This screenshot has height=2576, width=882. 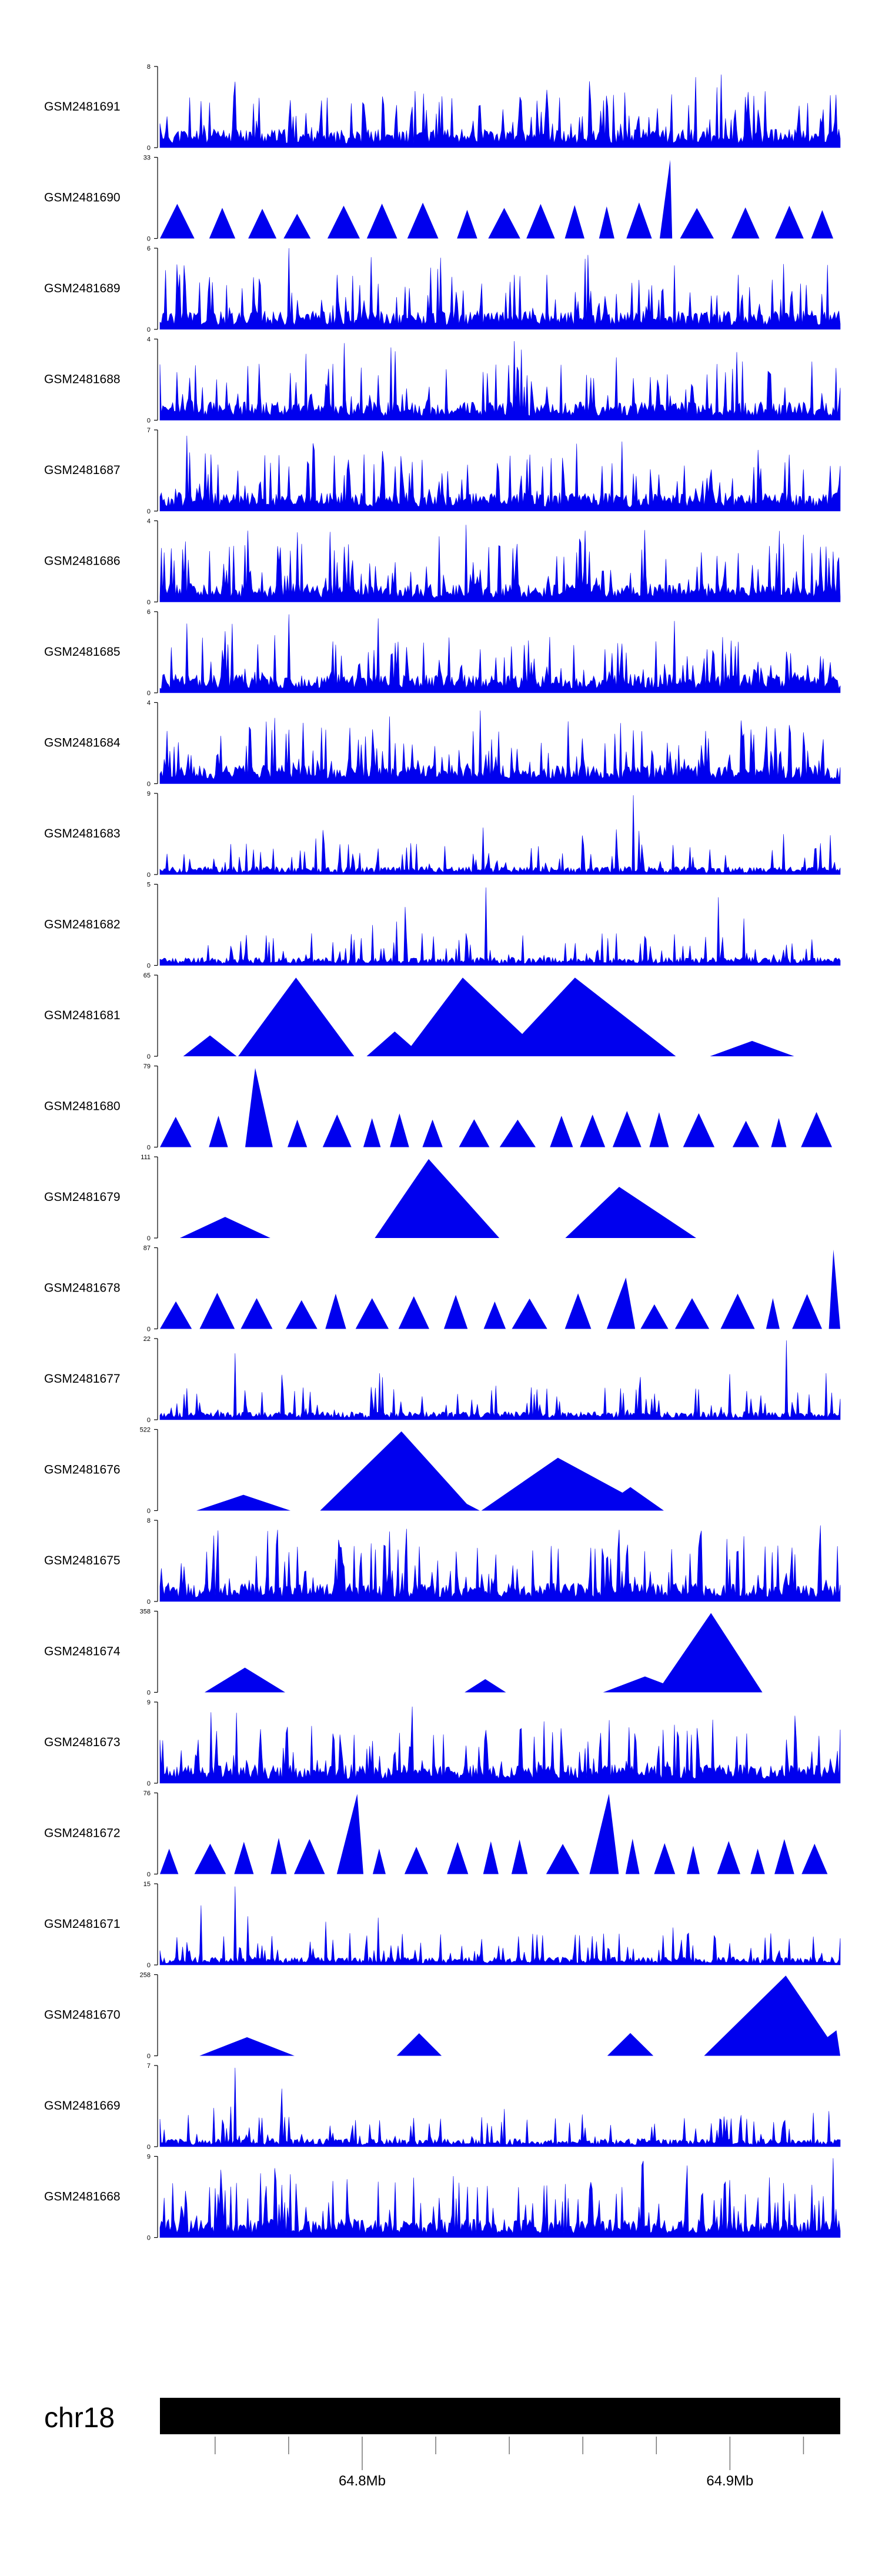 I want to click on track-GSM2481689: GSM2481689 6 0, so click(x=442, y=289).